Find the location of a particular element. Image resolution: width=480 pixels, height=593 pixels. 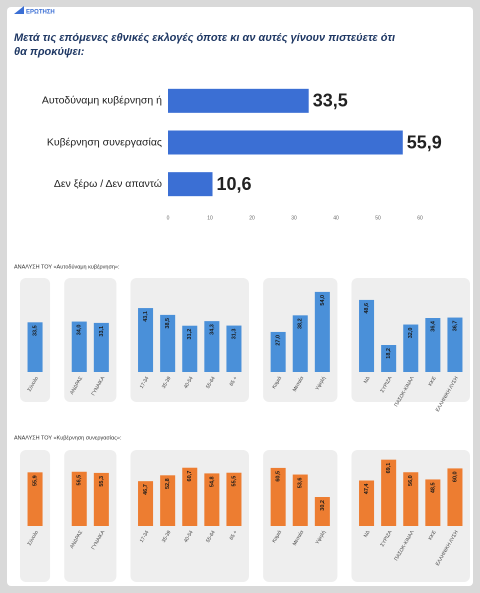

logo: ΕΡΩΤΗΣΗ is located at coordinates (40, 13).